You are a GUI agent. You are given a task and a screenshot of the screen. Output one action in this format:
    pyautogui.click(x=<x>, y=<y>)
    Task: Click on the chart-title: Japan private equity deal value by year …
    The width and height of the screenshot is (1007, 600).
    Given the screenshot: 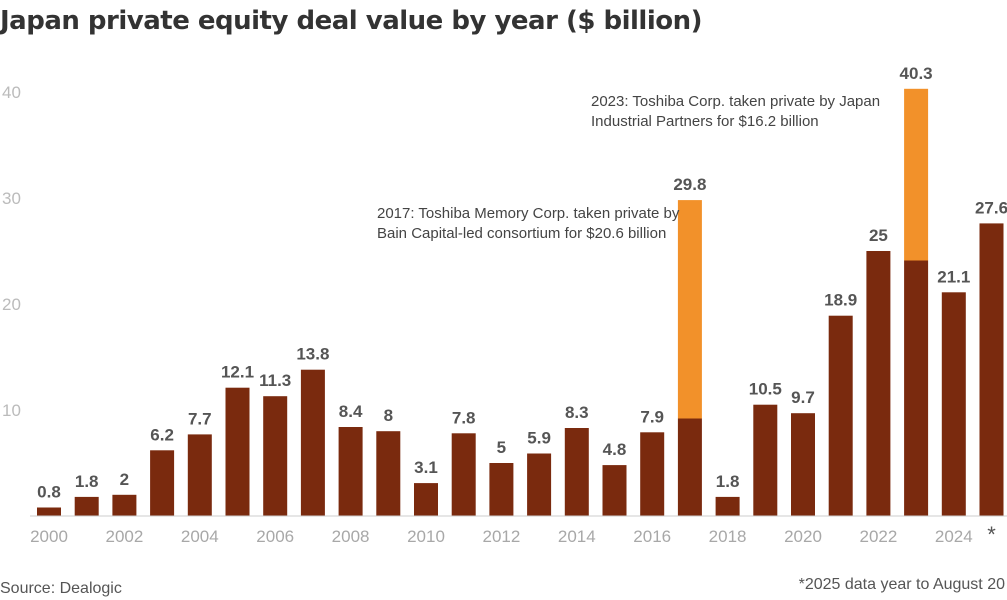 What is the action you would take?
    pyautogui.click(x=351, y=21)
    